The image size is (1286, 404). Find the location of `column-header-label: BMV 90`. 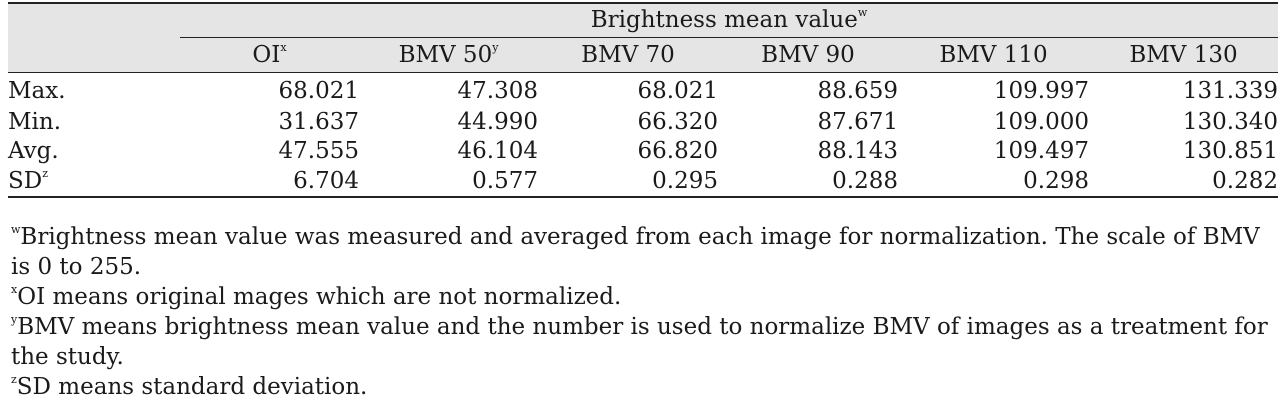

column-header-label: BMV 90 is located at coordinates (808, 54).